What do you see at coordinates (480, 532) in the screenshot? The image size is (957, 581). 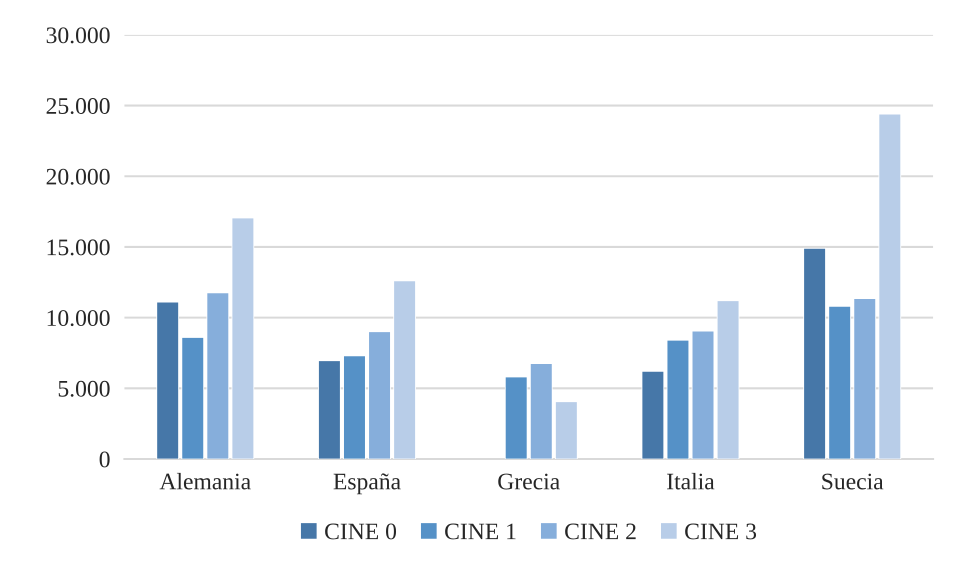 I see `legend-label: CINE 1` at bounding box center [480, 532].